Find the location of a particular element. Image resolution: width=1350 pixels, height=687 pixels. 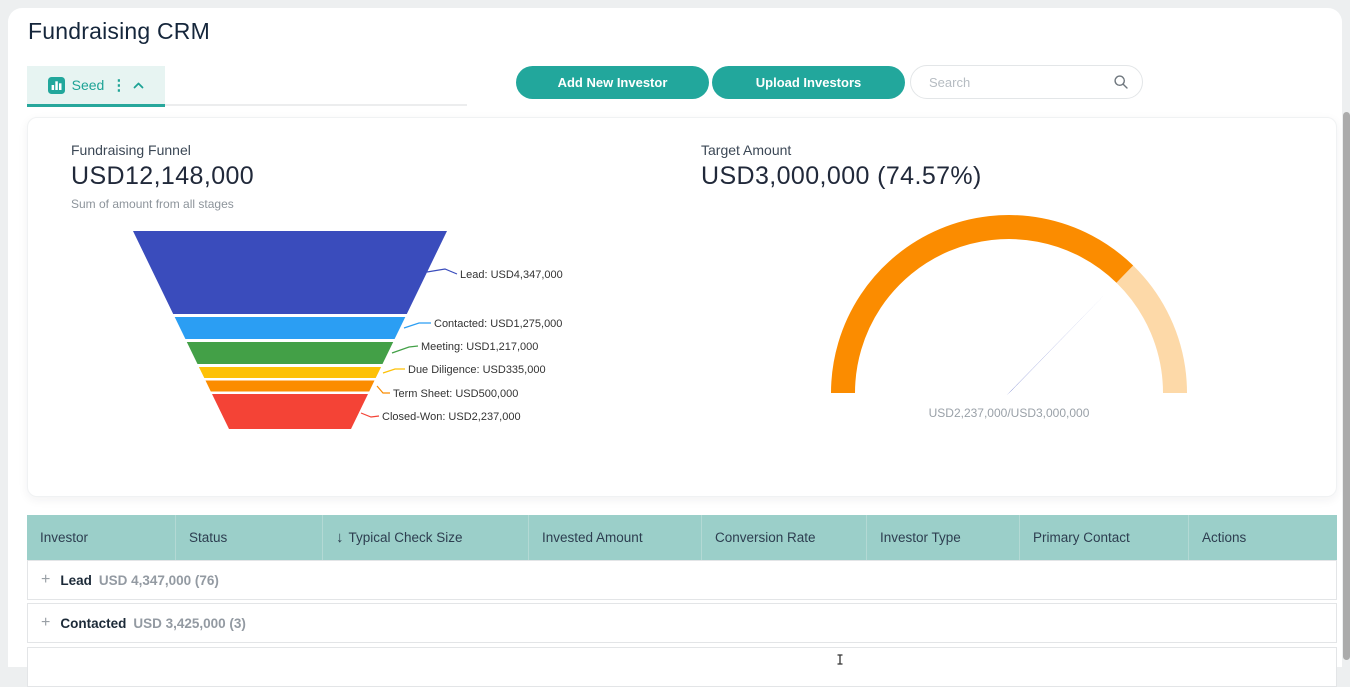

gauge-chart is located at coordinates (1009, 305).